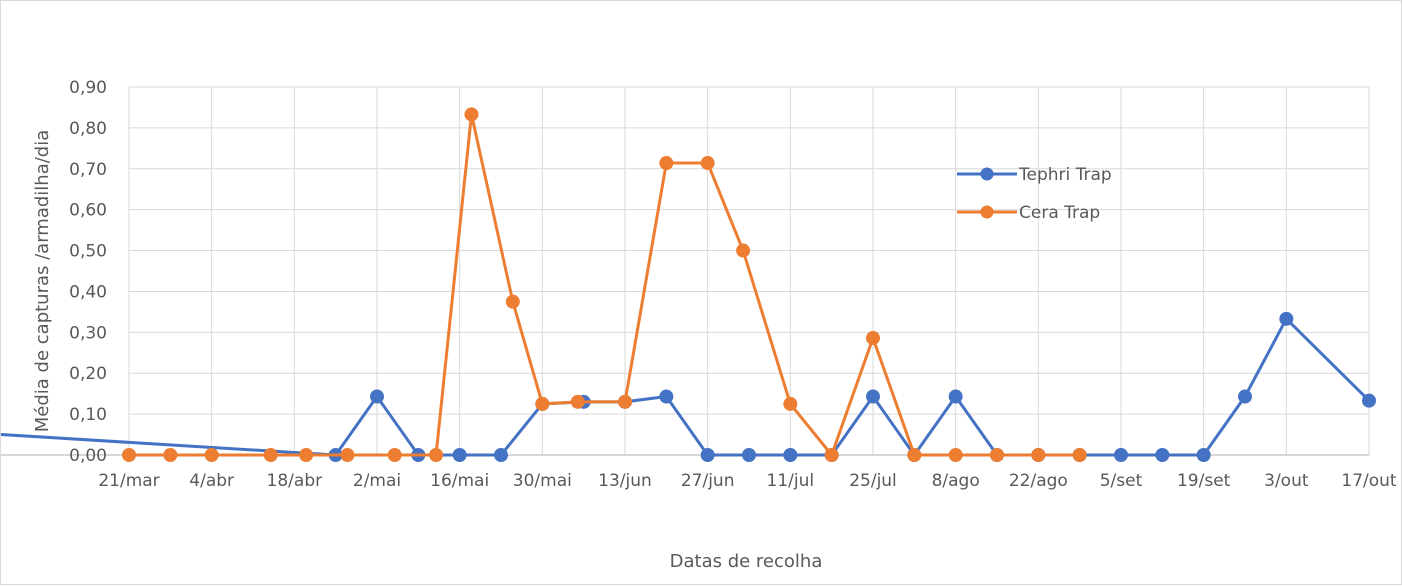  Describe the element at coordinates (128, 481) in the screenshot. I see `x-tick-label: 21/mar` at that location.